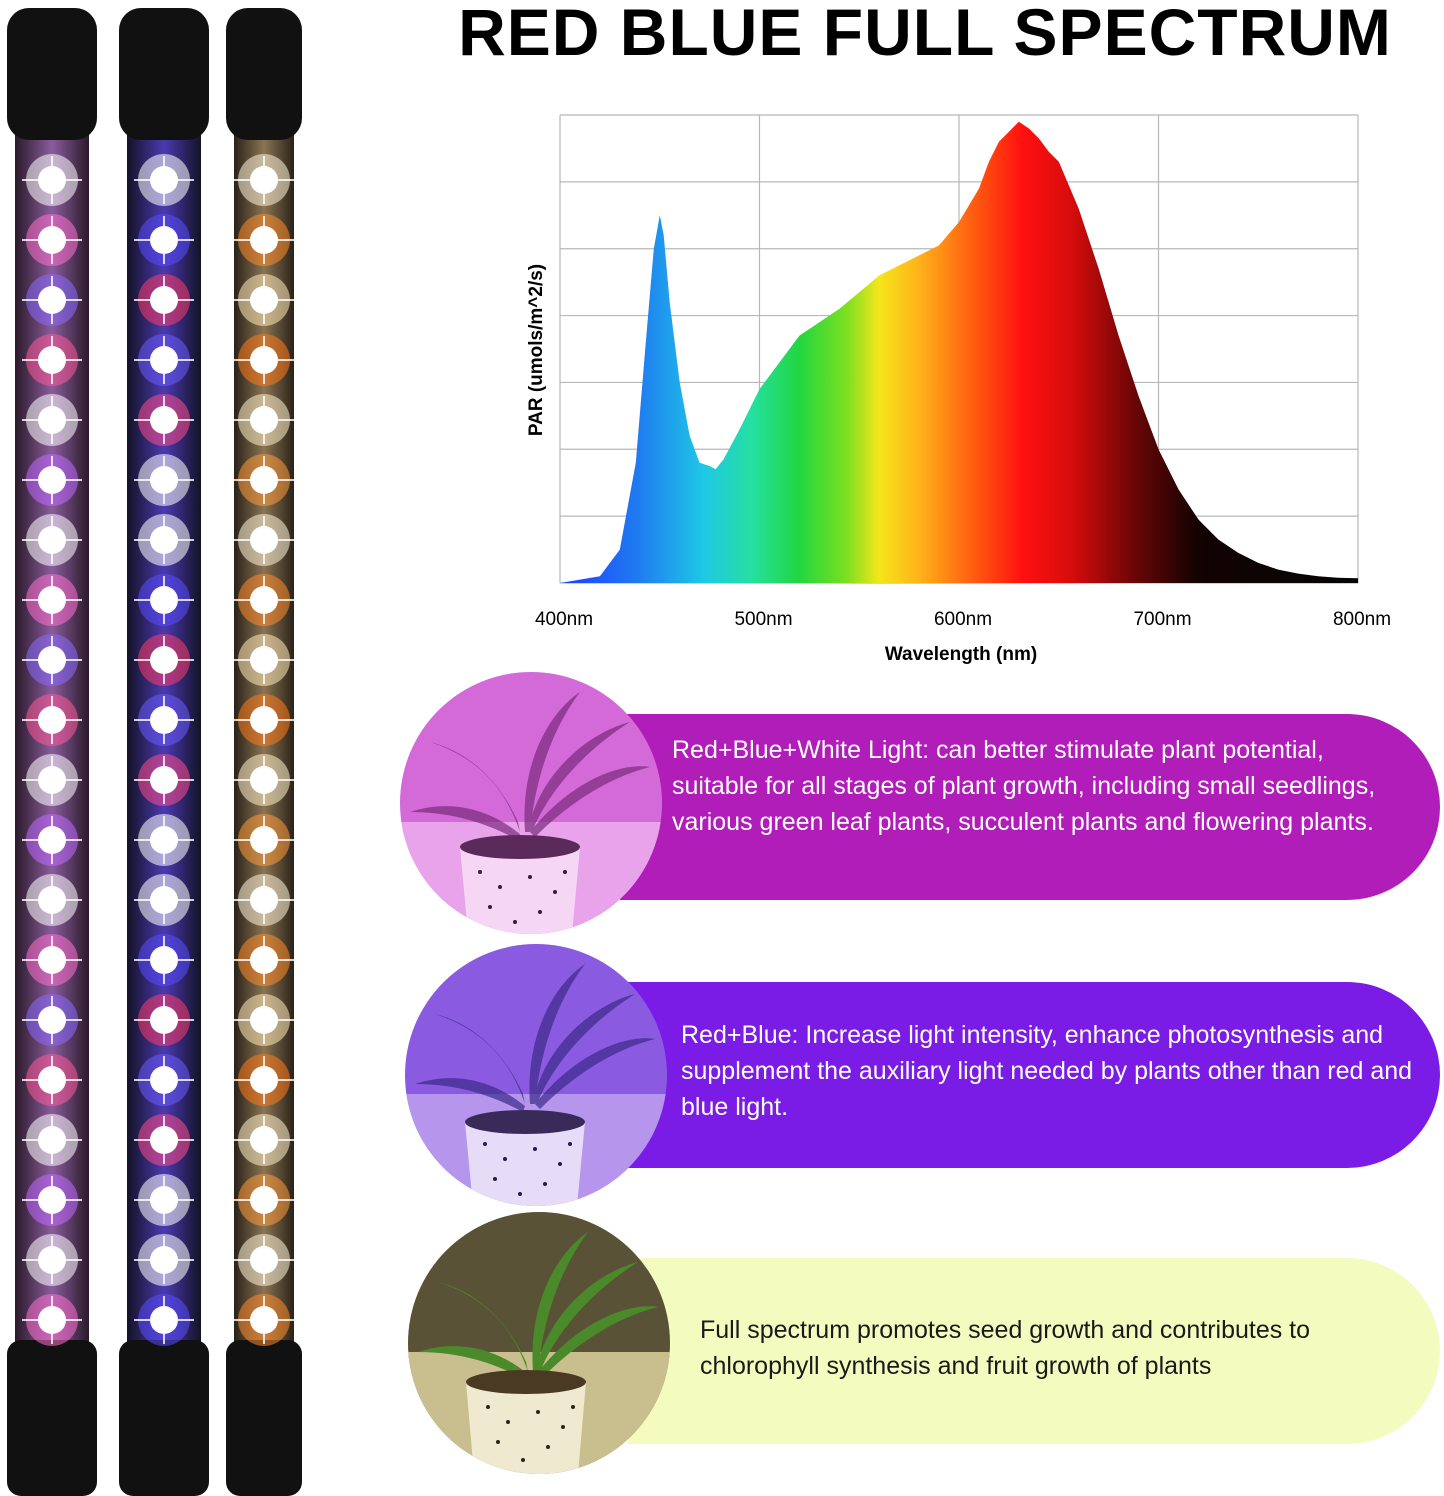  Describe the element at coordinates (963, 619) in the screenshot. I see `x-tick-label: 600nm` at that location.